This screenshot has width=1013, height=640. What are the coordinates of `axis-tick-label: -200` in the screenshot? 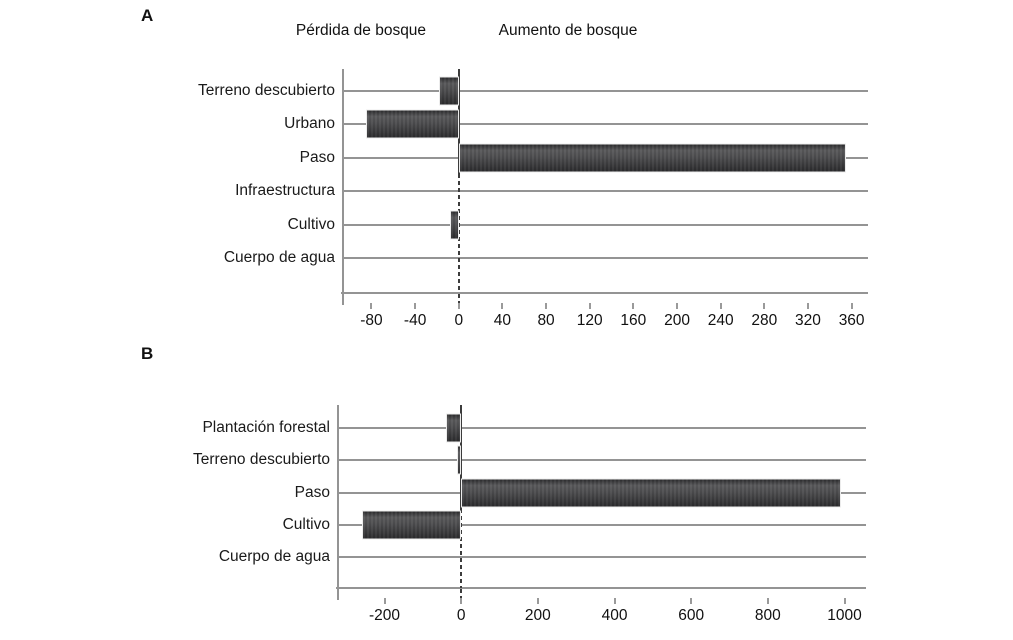 It's located at (385, 615).